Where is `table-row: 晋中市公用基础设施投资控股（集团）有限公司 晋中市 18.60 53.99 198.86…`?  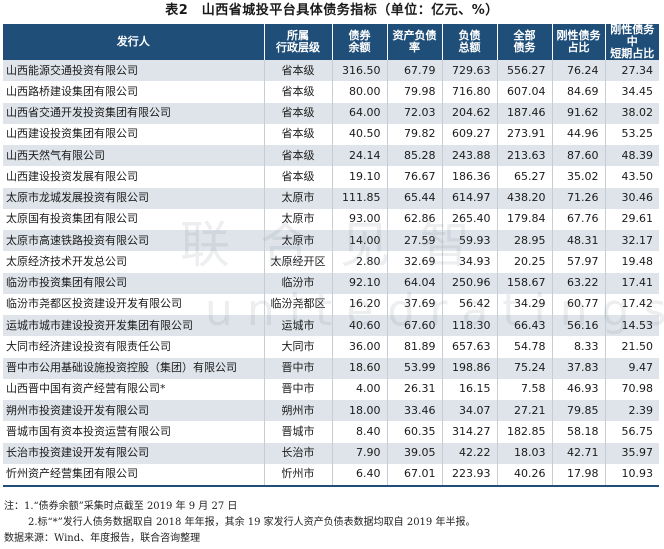
table-row: 晋中市公用基础设施投资控股（集团）有限公司 晋中市 18.60 53.99 198.86… is located at coordinates (331, 368).